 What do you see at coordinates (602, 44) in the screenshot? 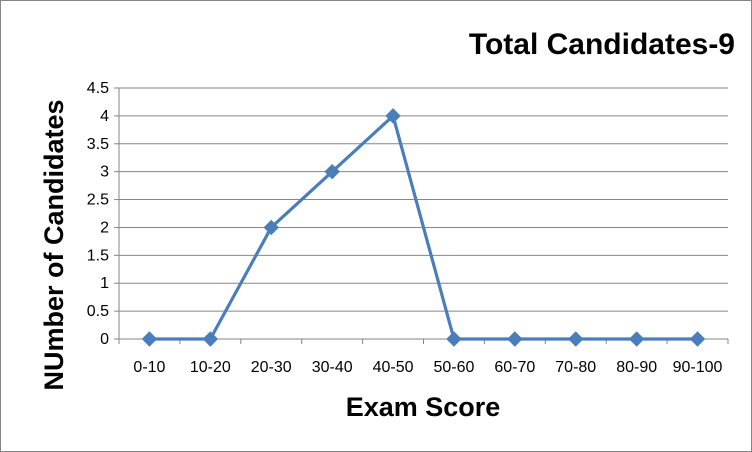
I see `chart-title: Total Candidates-9` at bounding box center [602, 44].